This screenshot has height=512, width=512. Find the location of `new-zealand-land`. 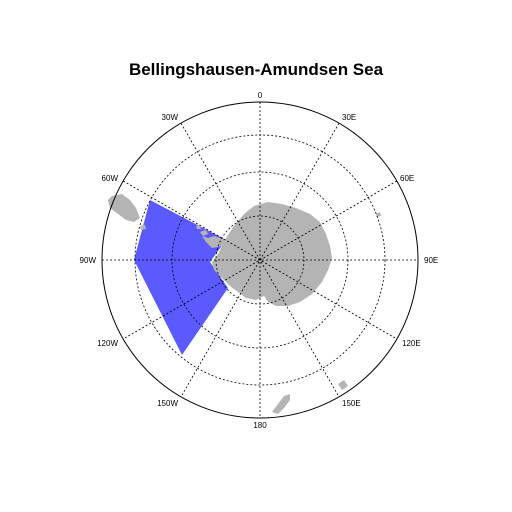

new-zealand-land is located at coordinates (281, 404).